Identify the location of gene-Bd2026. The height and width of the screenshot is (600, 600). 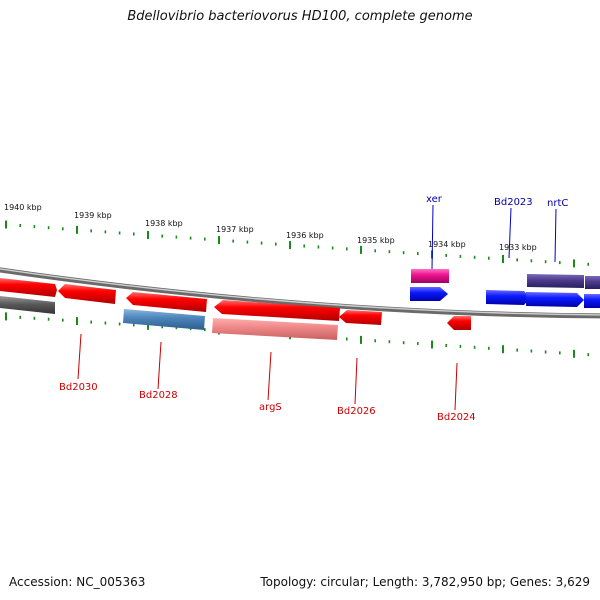
(360, 317).